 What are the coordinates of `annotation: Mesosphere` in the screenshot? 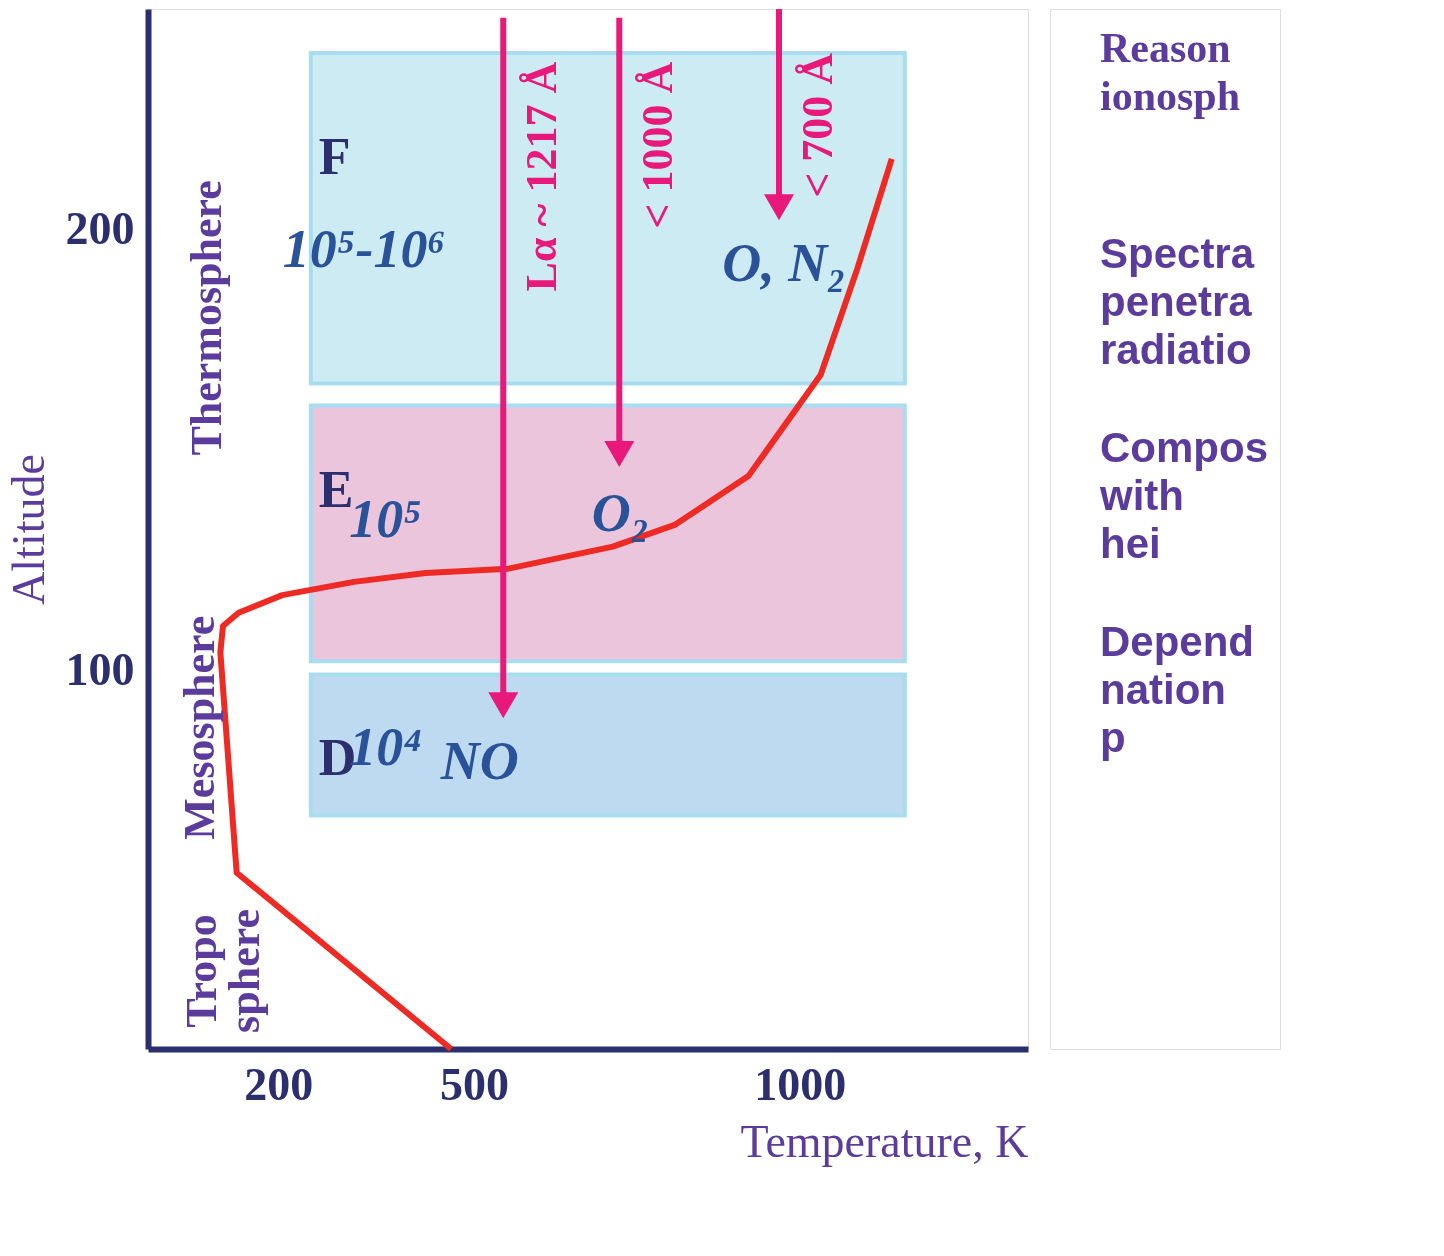 It's located at (199, 727).